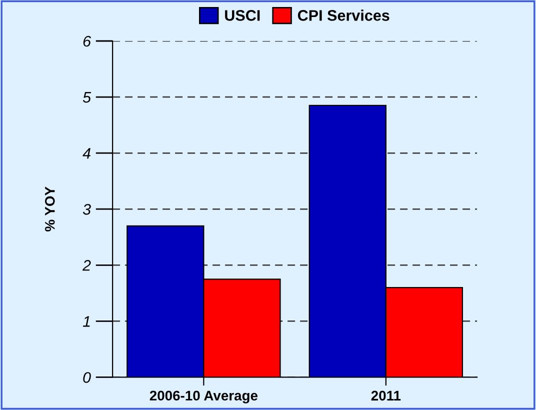  Describe the element at coordinates (87, 97) in the screenshot. I see `y-tick-label: 5` at that location.